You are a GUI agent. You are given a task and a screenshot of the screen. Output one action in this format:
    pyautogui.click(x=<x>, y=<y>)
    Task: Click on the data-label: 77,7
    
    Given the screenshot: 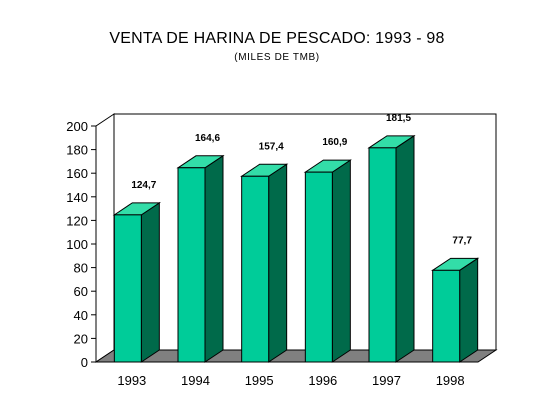 What is the action you would take?
    pyautogui.click(x=462, y=240)
    